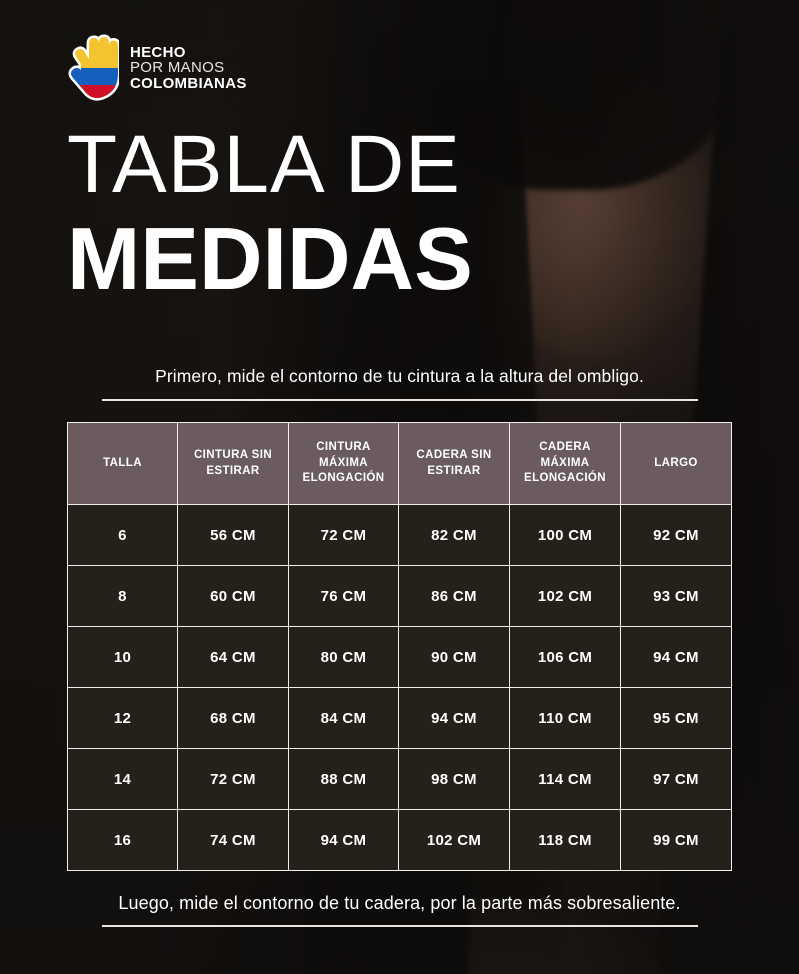  Describe the element at coordinates (122, 535) in the screenshot. I see `table-cell-size: 6` at that location.